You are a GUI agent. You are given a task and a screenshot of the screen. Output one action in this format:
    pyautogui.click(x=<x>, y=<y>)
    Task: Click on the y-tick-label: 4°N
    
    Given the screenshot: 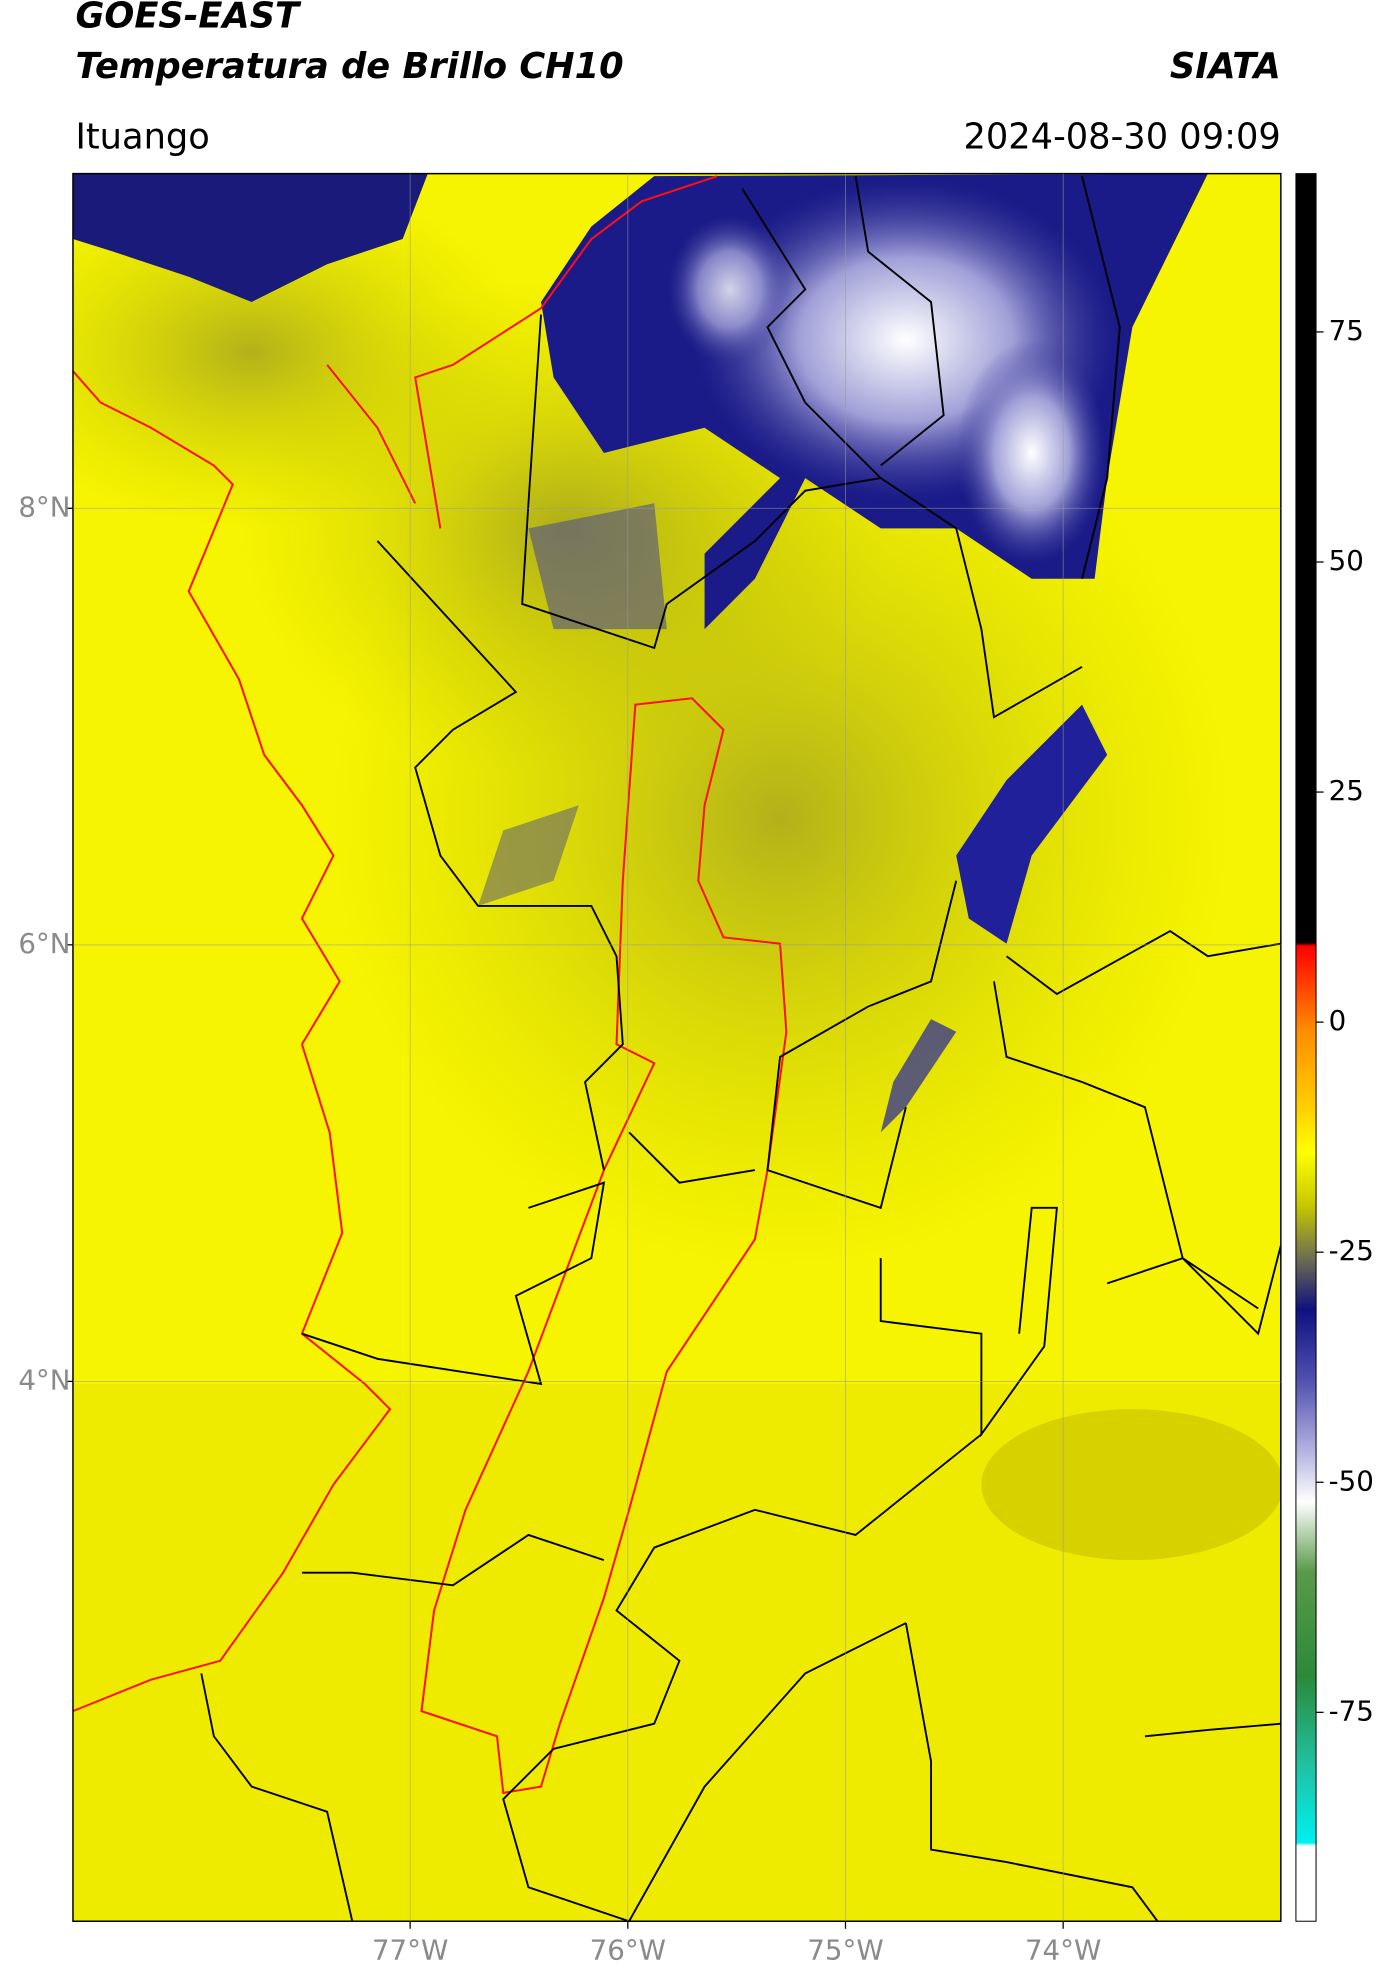 What is the action you would take?
    pyautogui.click(x=44, y=1379)
    